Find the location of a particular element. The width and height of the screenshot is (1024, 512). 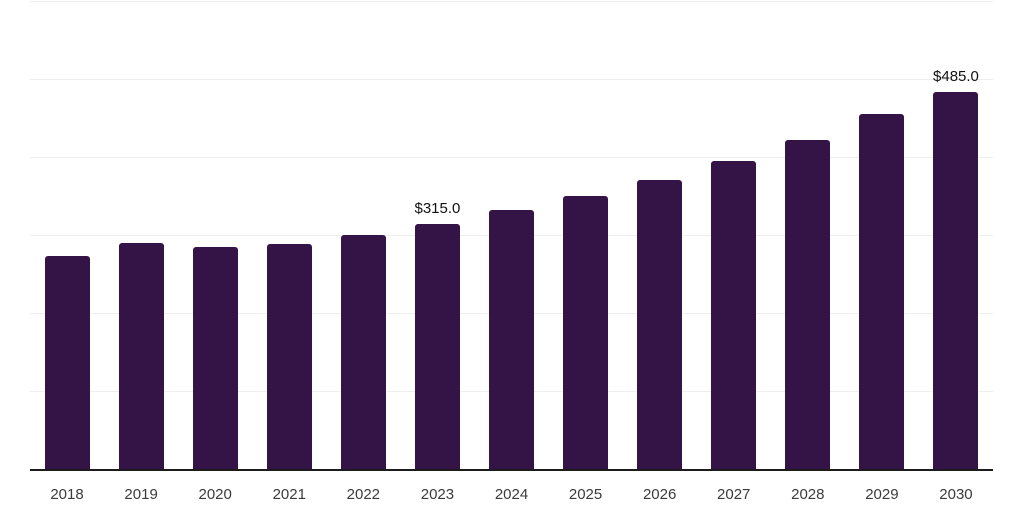

x-tick-label-2028: 2028 is located at coordinates (808, 494).